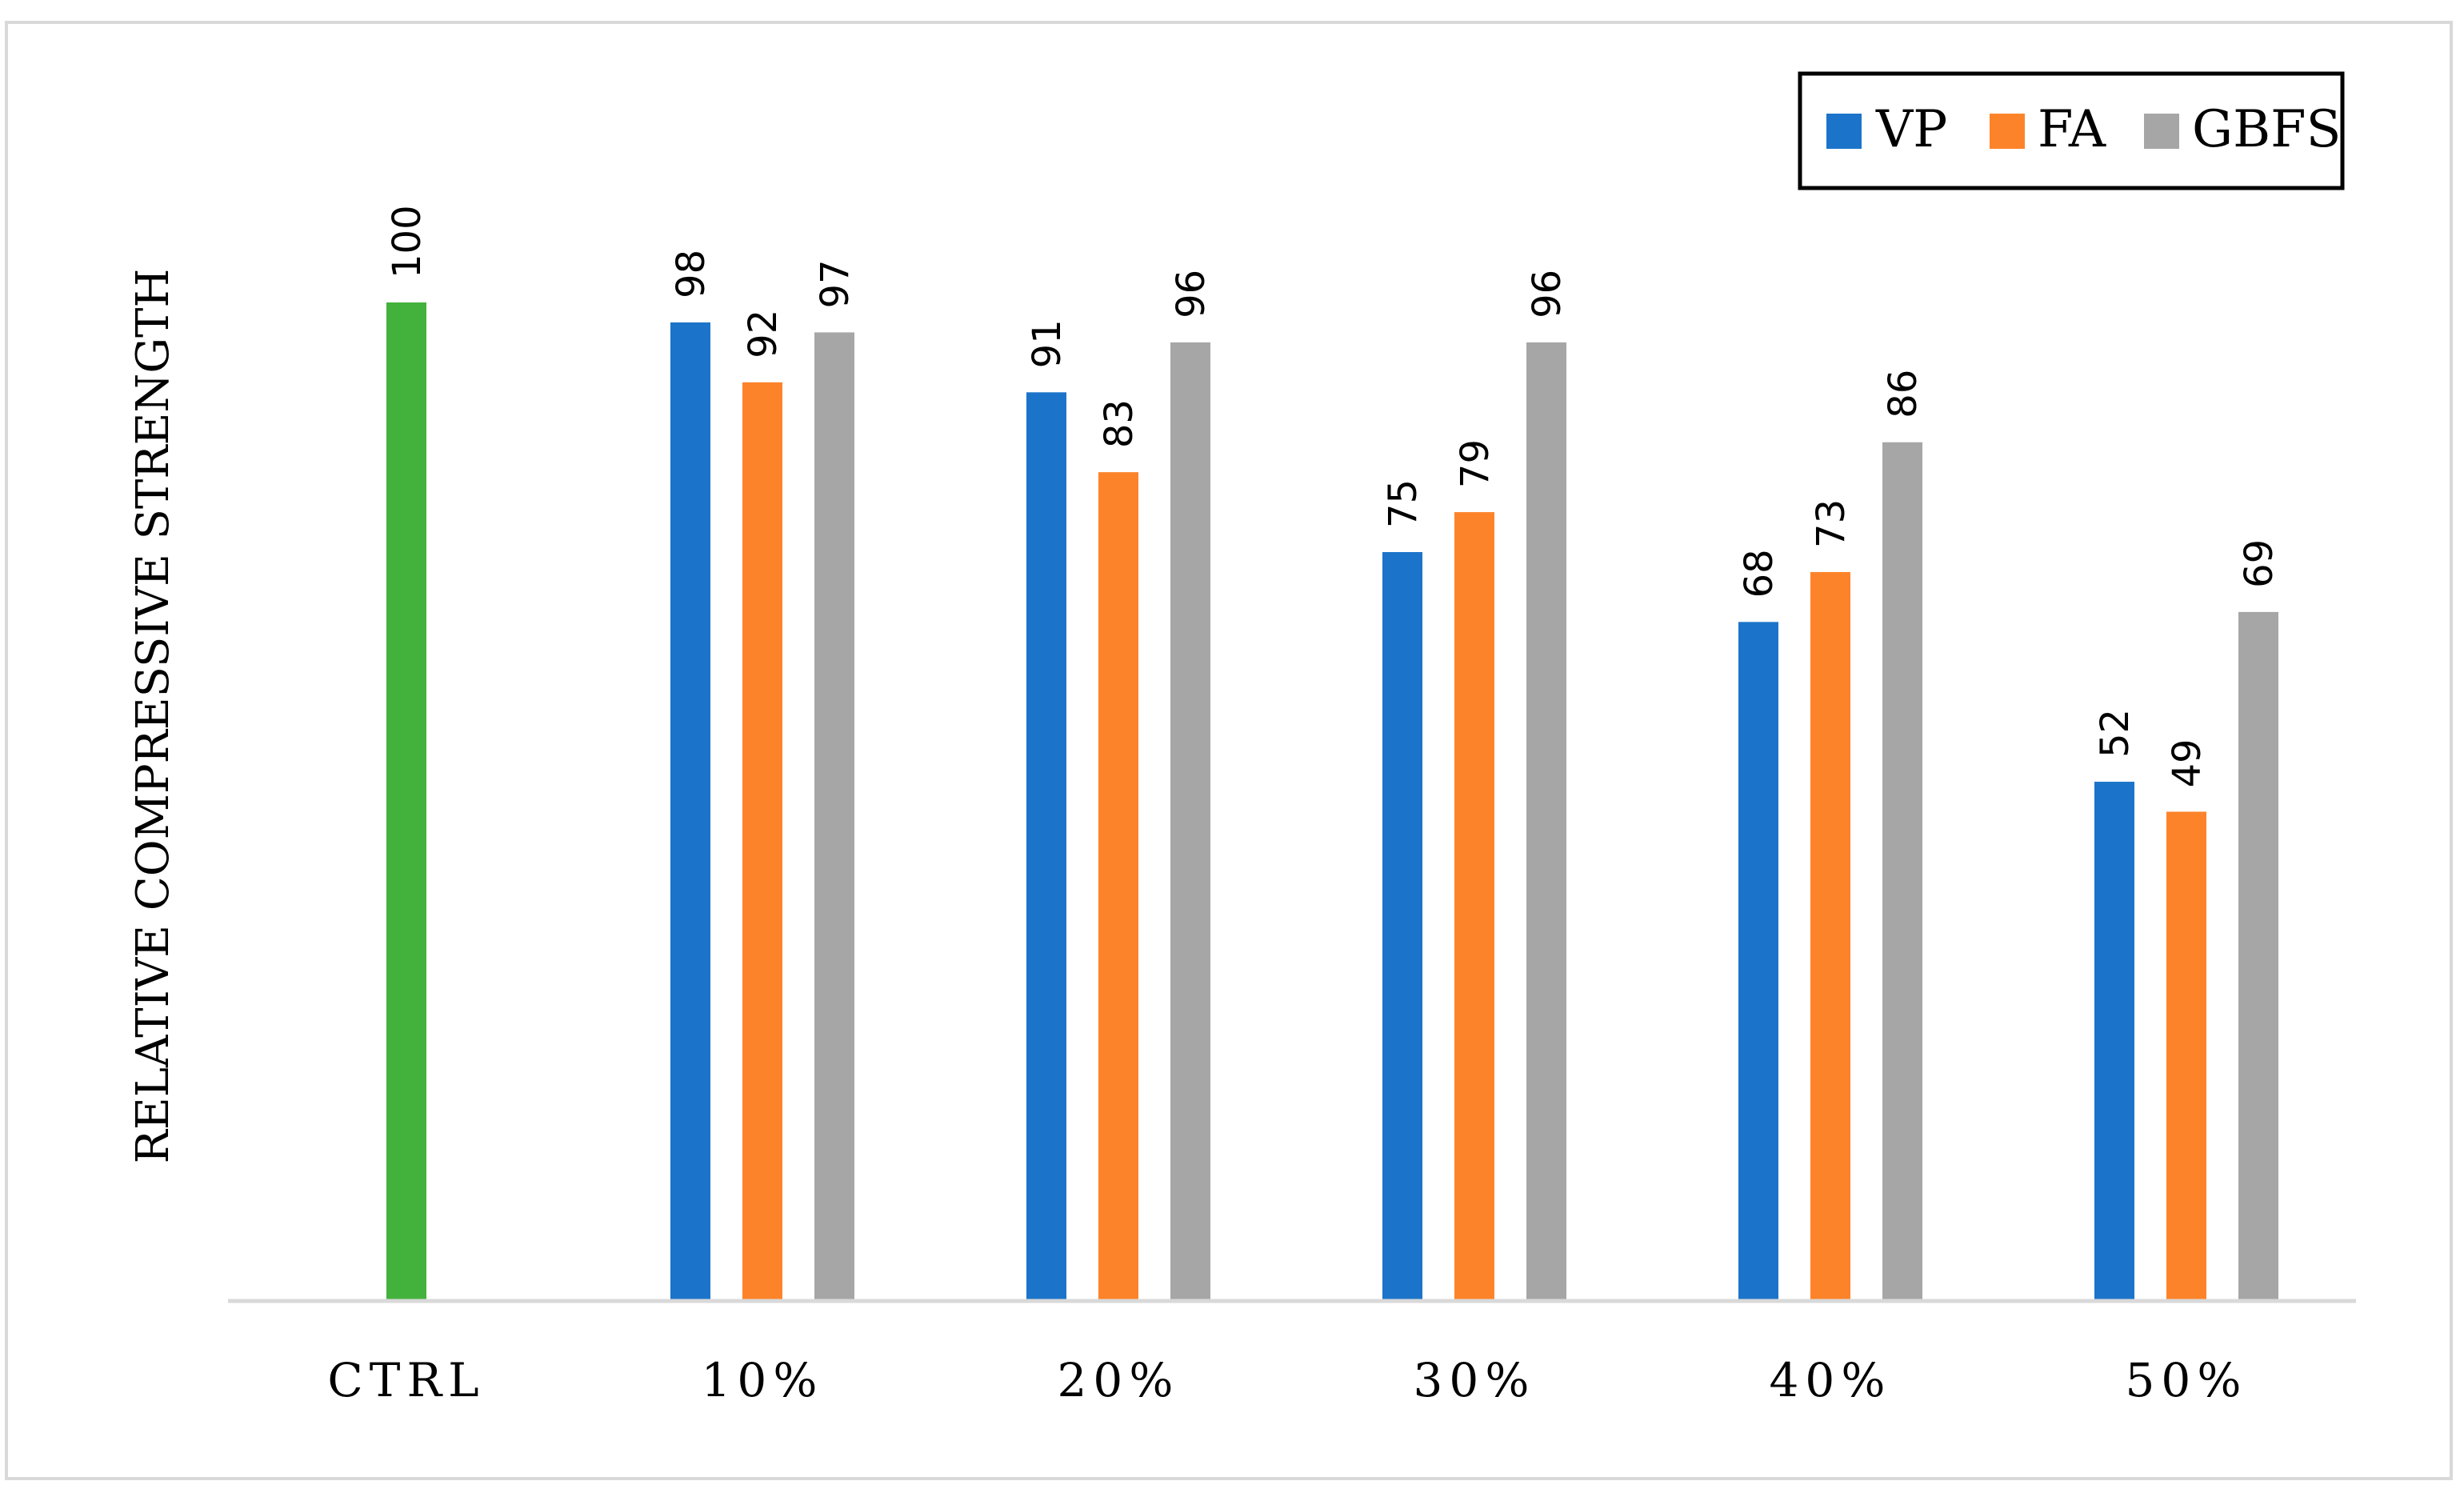  I want to click on category-label-20pct: 20%, so click(1119, 1380).